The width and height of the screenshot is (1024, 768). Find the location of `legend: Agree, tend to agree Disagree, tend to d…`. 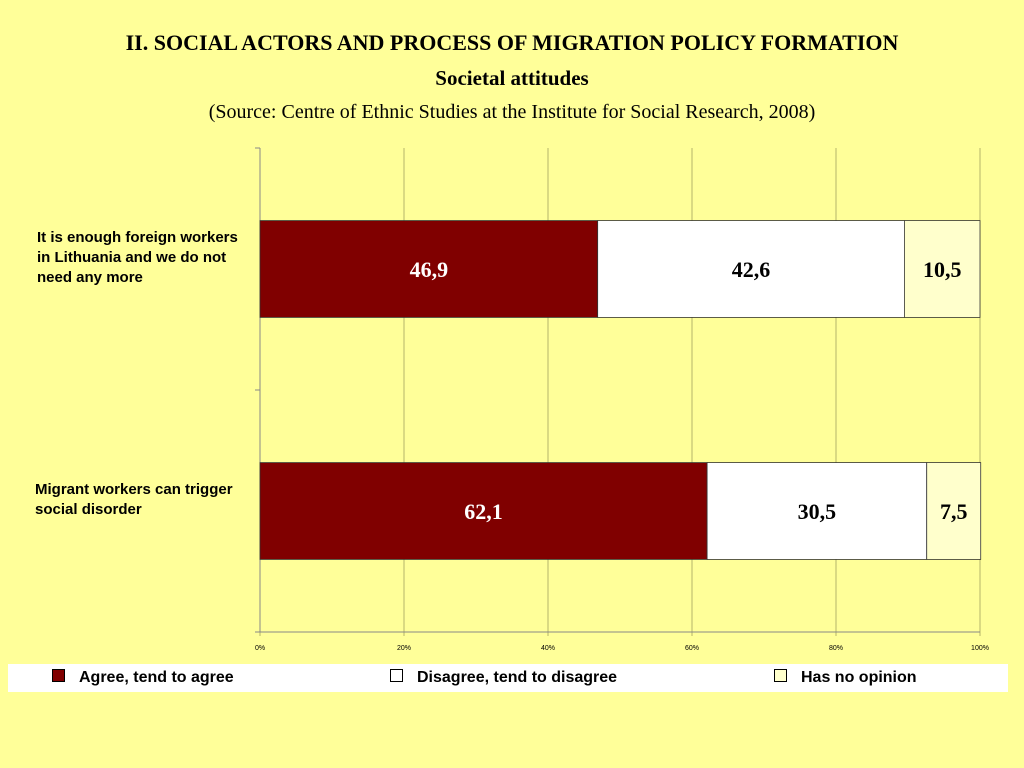

legend: Agree, tend to agree Disagree, tend to d… is located at coordinates (508, 678).